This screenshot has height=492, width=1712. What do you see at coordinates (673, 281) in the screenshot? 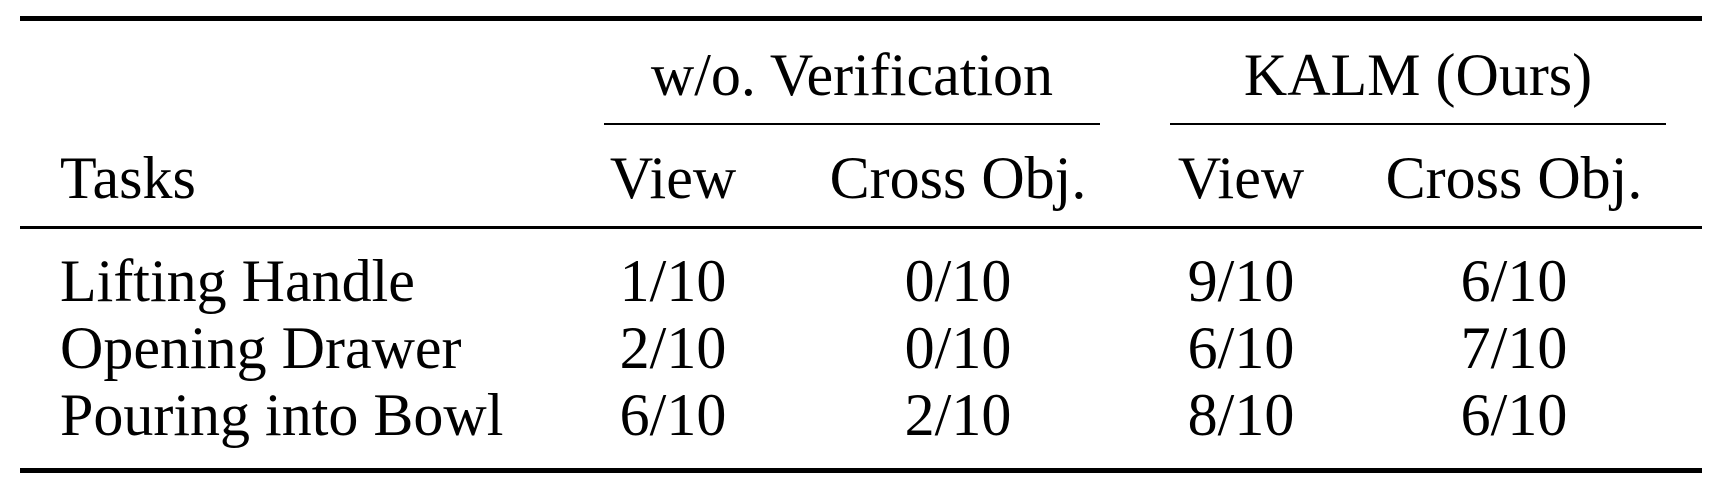
I see `table-cell: 1/10` at bounding box center [673, 281].